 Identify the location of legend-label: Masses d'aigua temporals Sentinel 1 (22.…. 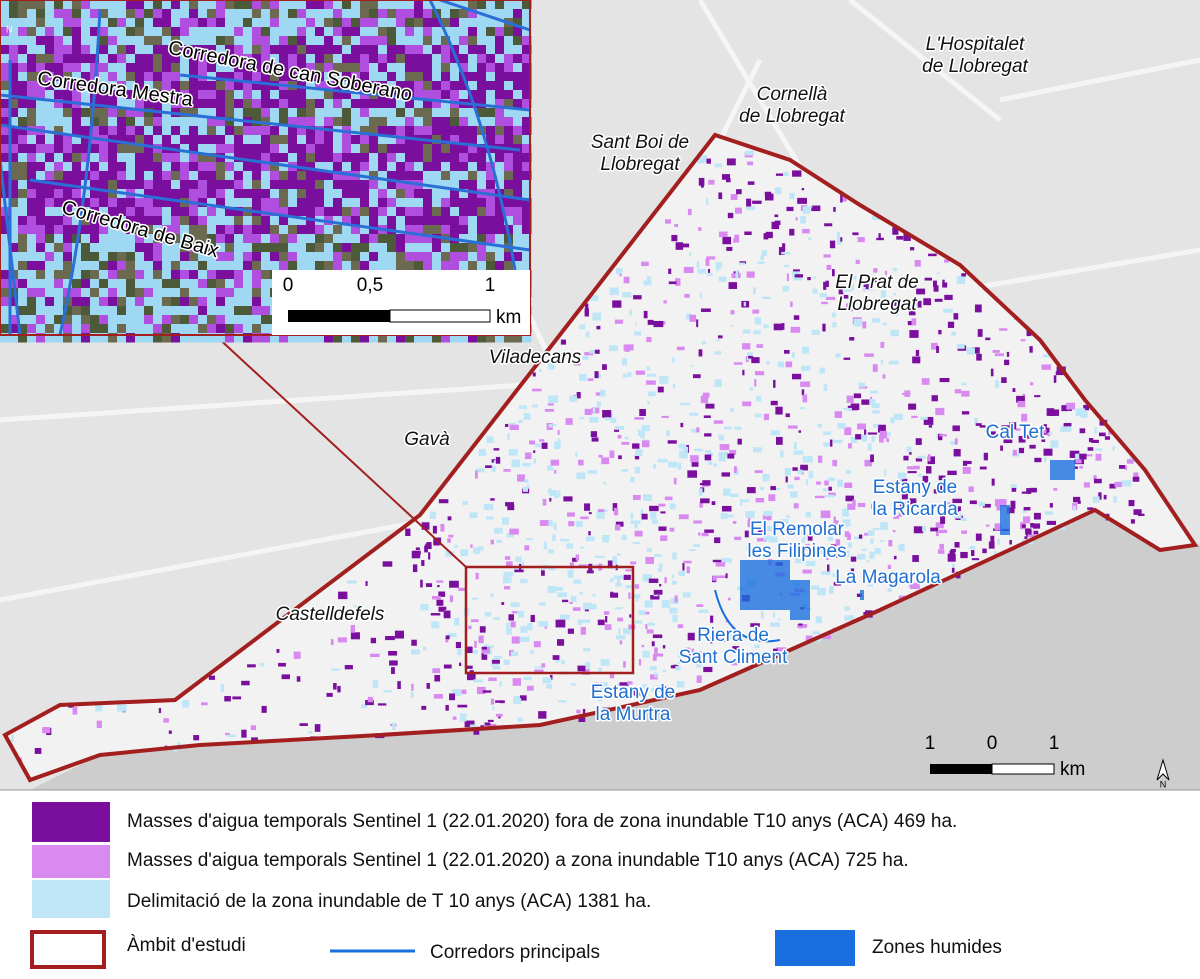
(518, 860).